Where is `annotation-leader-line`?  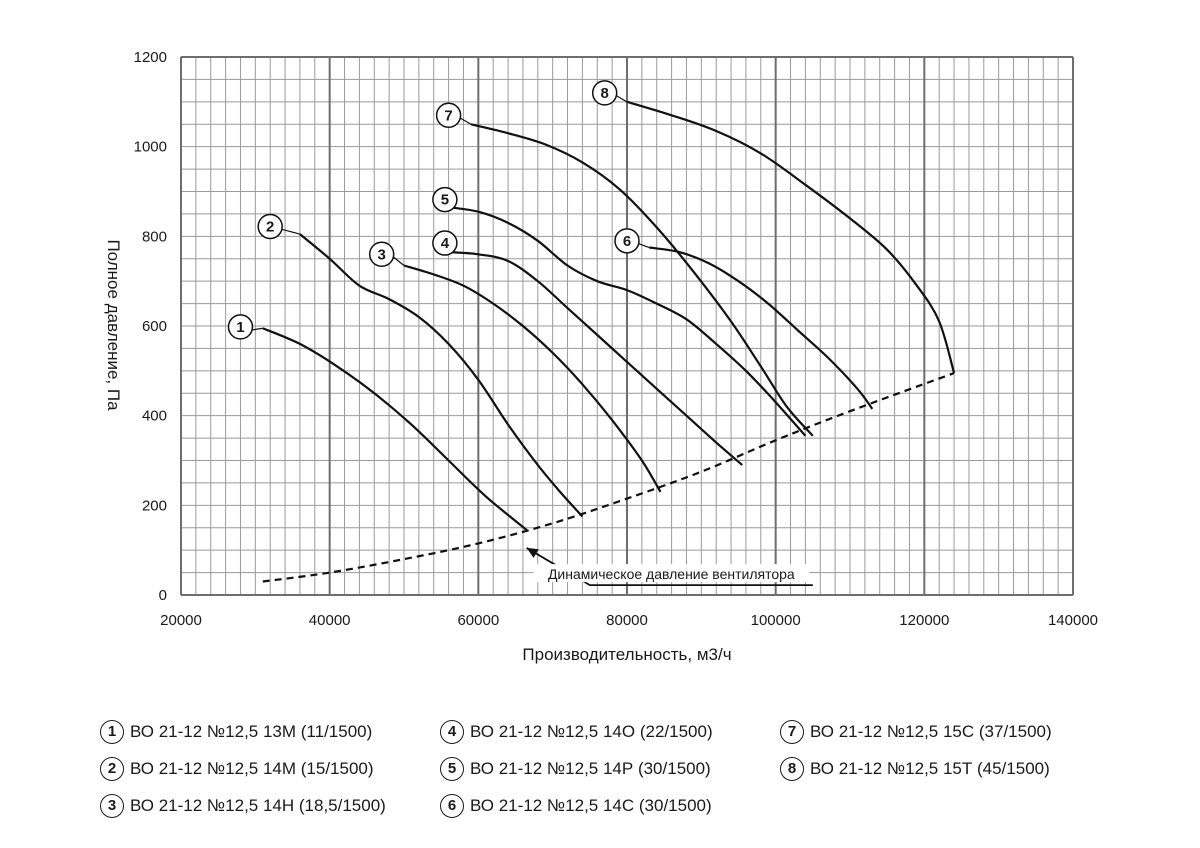 annotation-leader-line is located at coordinates (669, 567).